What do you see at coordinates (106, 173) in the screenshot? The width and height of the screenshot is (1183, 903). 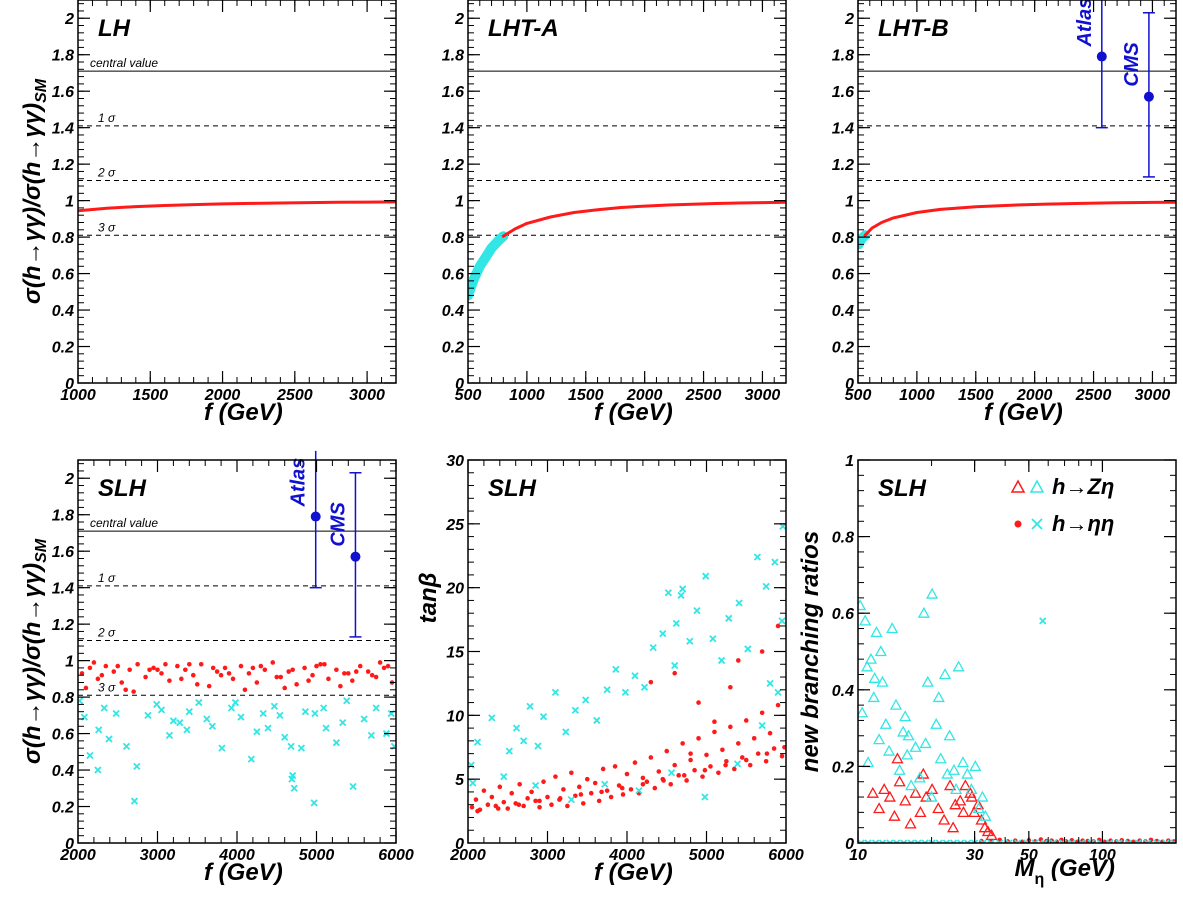 I see `reference-line-label: 2 σ` at bounding box center [106, 173].